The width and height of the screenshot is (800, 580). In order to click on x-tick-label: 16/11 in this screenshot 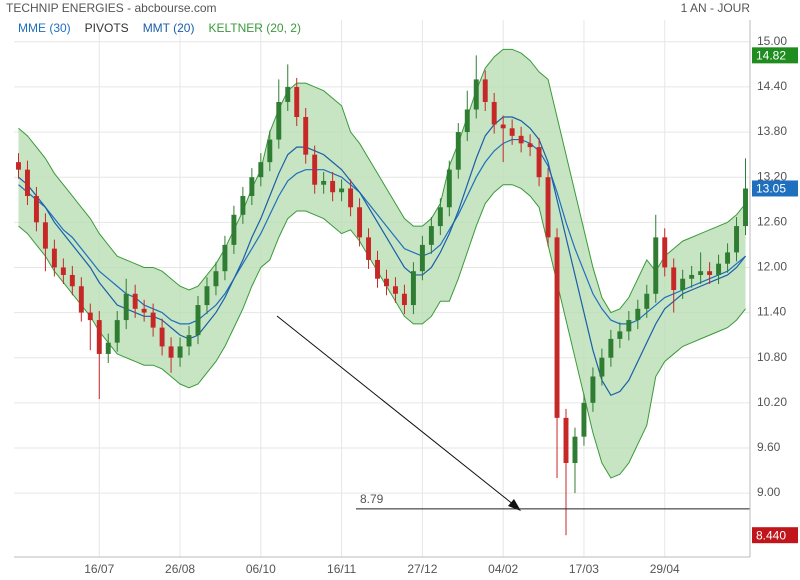, I will do `click(341, 569)`.